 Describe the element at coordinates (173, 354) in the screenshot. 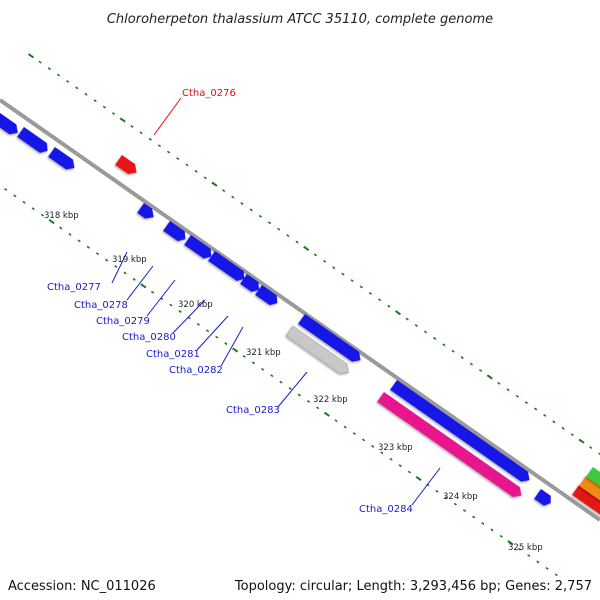

I see `gene-label-ctha-0281: Ctha_0281` at that location.